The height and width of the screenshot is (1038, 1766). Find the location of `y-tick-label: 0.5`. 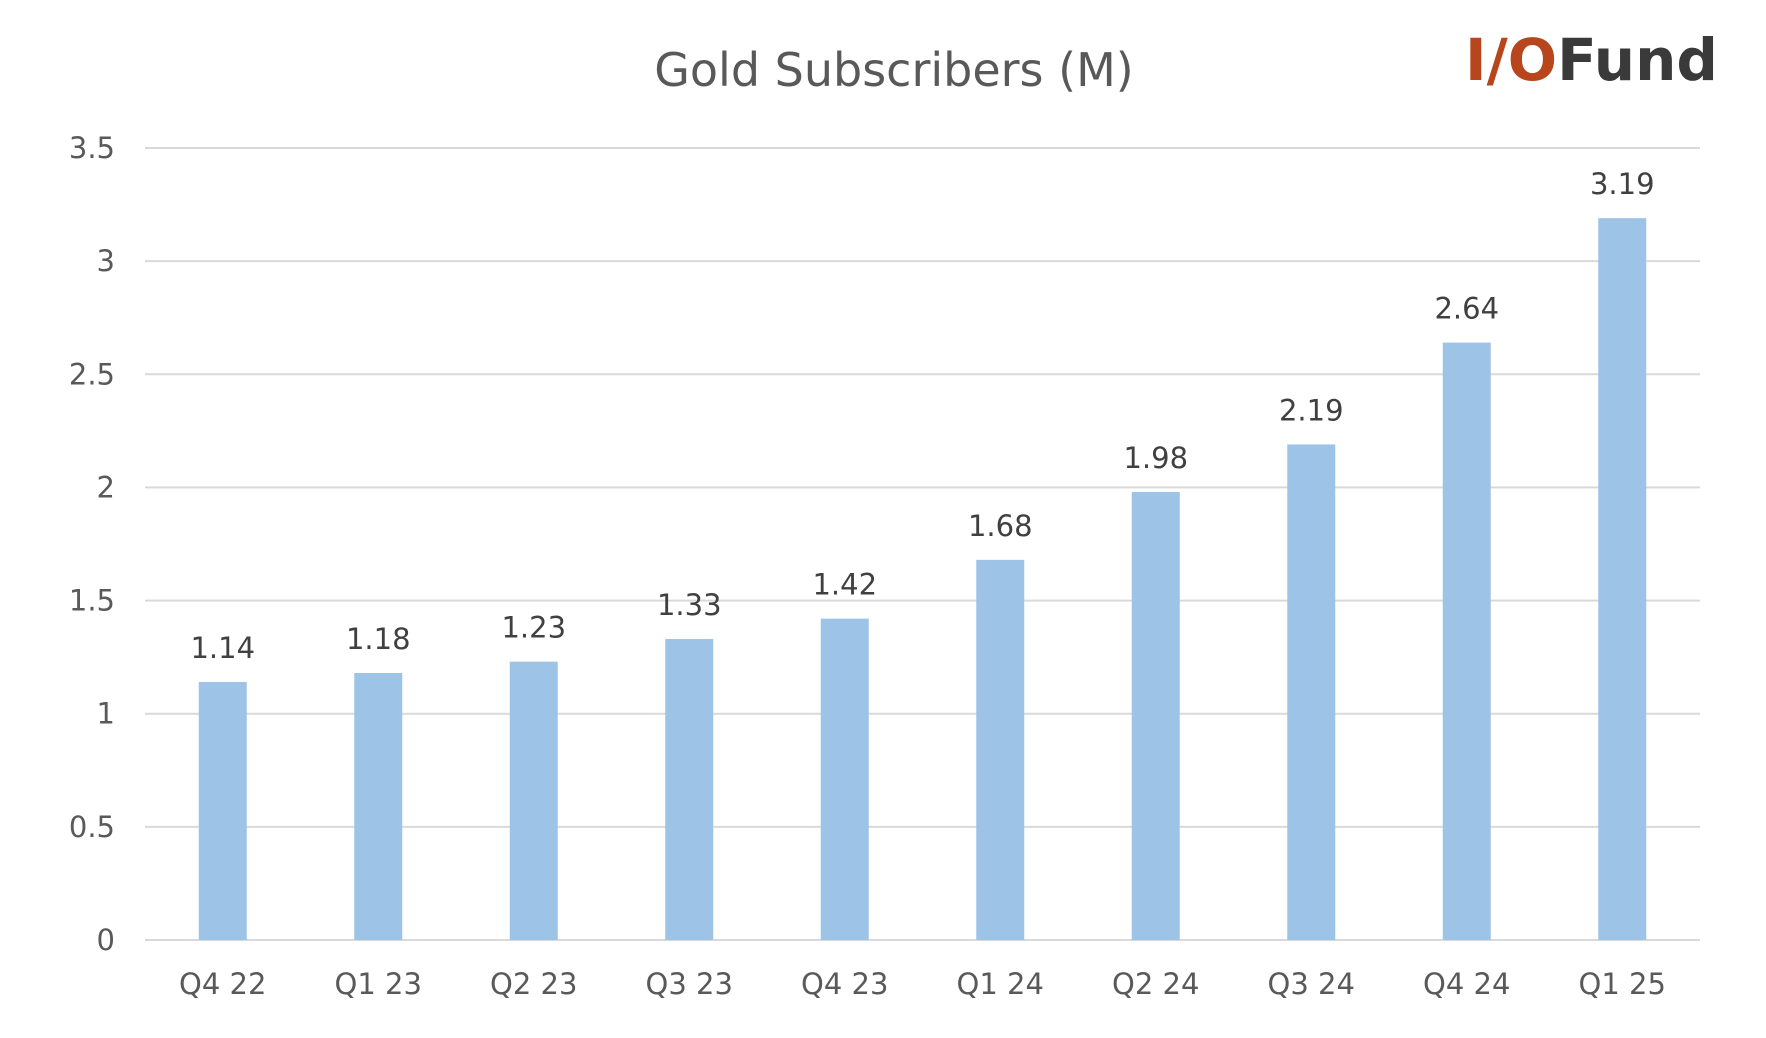

y-tick-label: 0.5 is located at coordinates (92, 827).